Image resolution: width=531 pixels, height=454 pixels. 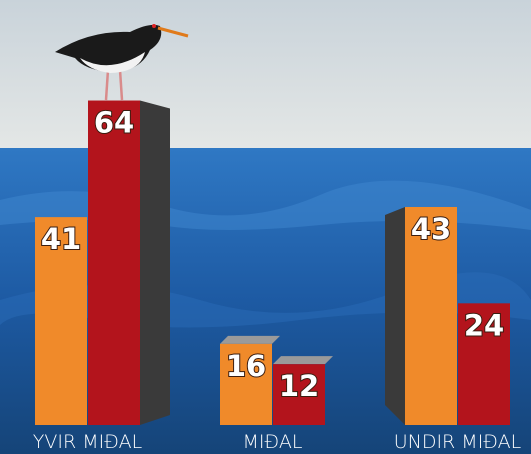 What do you see at coordinates (431, 229) in the screenshot?
I see `data-label: 43` at bounding box center [431, 229].